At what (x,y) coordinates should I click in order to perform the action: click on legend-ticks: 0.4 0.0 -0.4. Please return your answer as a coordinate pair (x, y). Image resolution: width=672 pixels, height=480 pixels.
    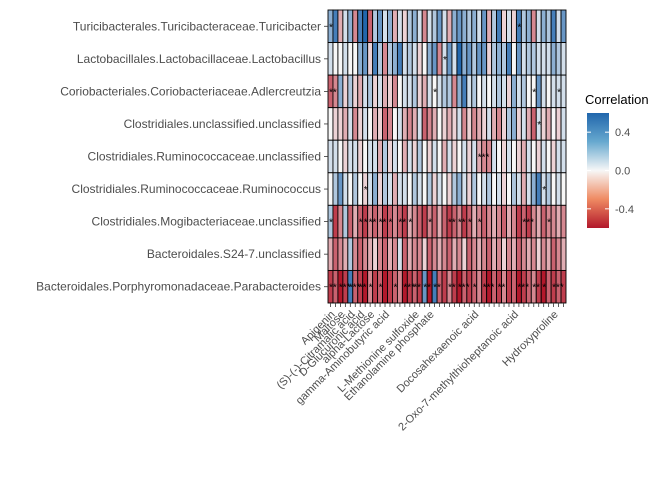
    Looking at the image, I should click on (610, 171).